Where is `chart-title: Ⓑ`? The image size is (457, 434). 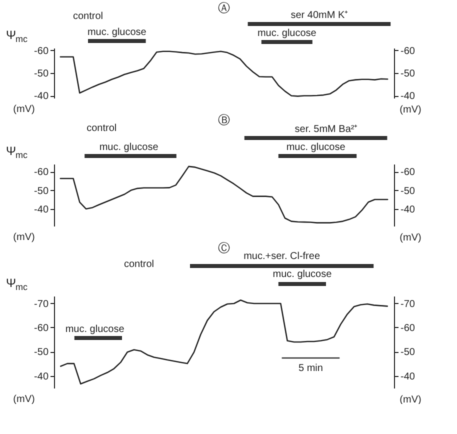 chart-title: Ⓑ is located at coordinates (224, 120).